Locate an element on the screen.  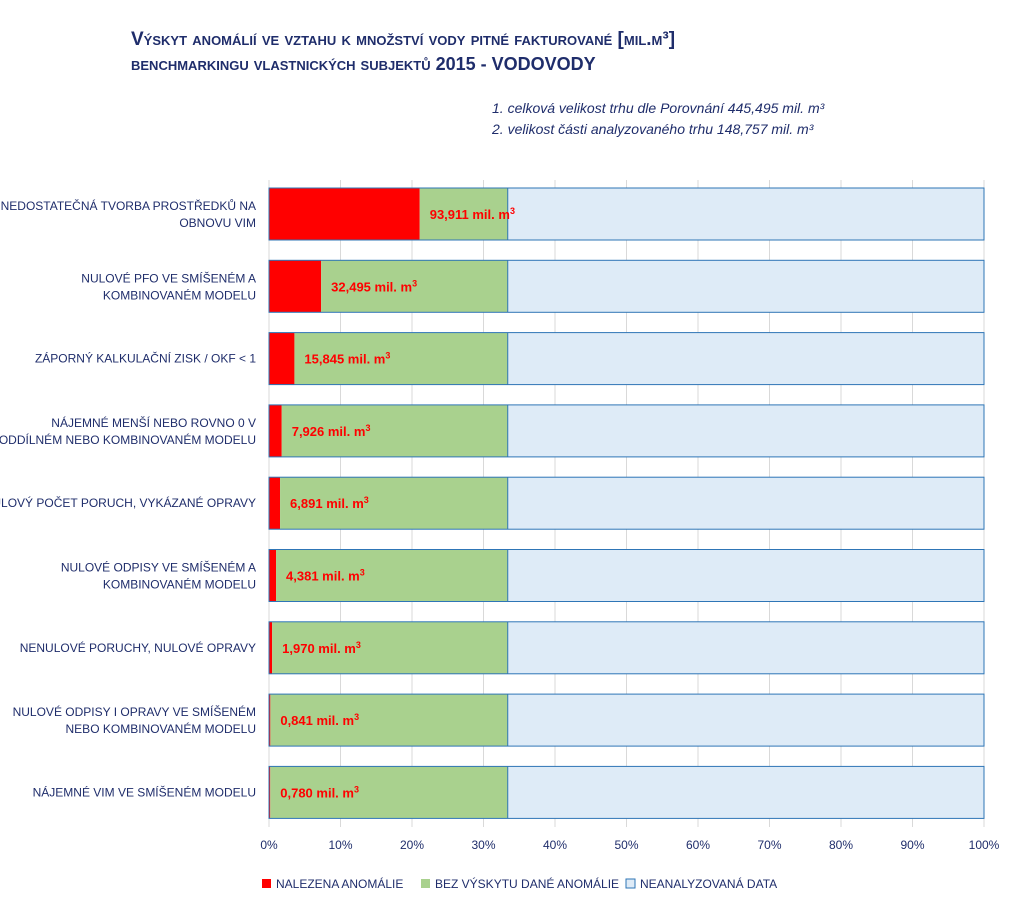
data-label: 0,841 mil. m3 is located at coordinates (319, 720).